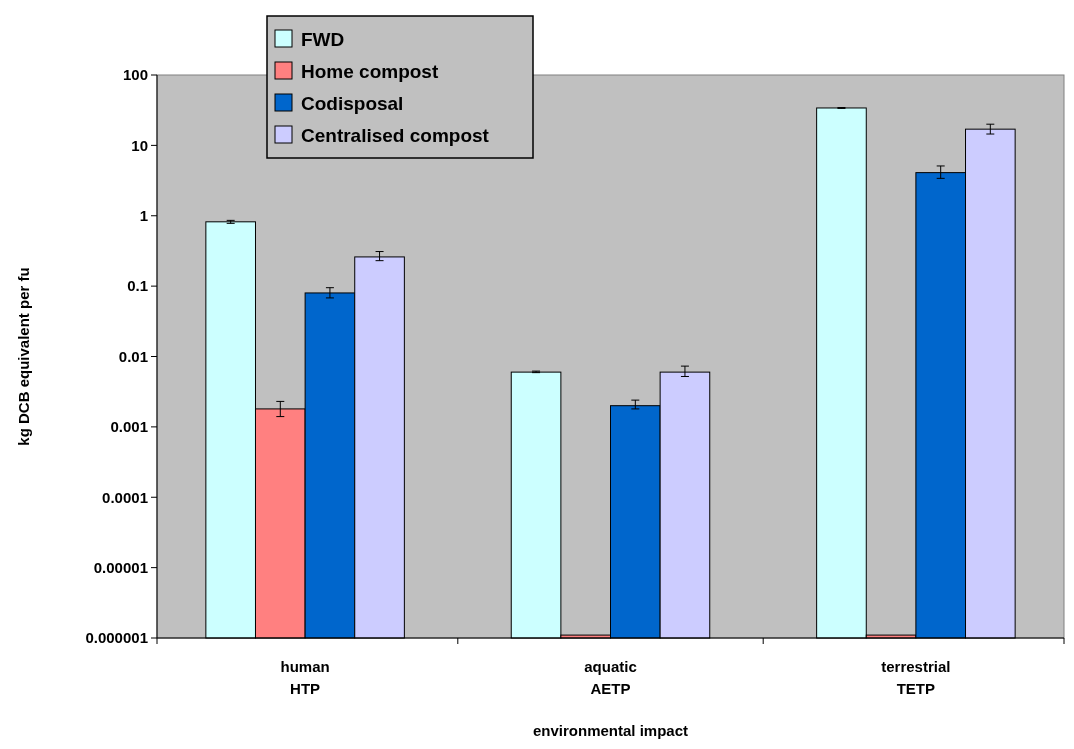 The width and height of the screenshot is (1074, 749). What do you see at coordinates (352, 103) in the screenshot?
I see `legend-label: Codisposal` at bounding box center [352, 103].